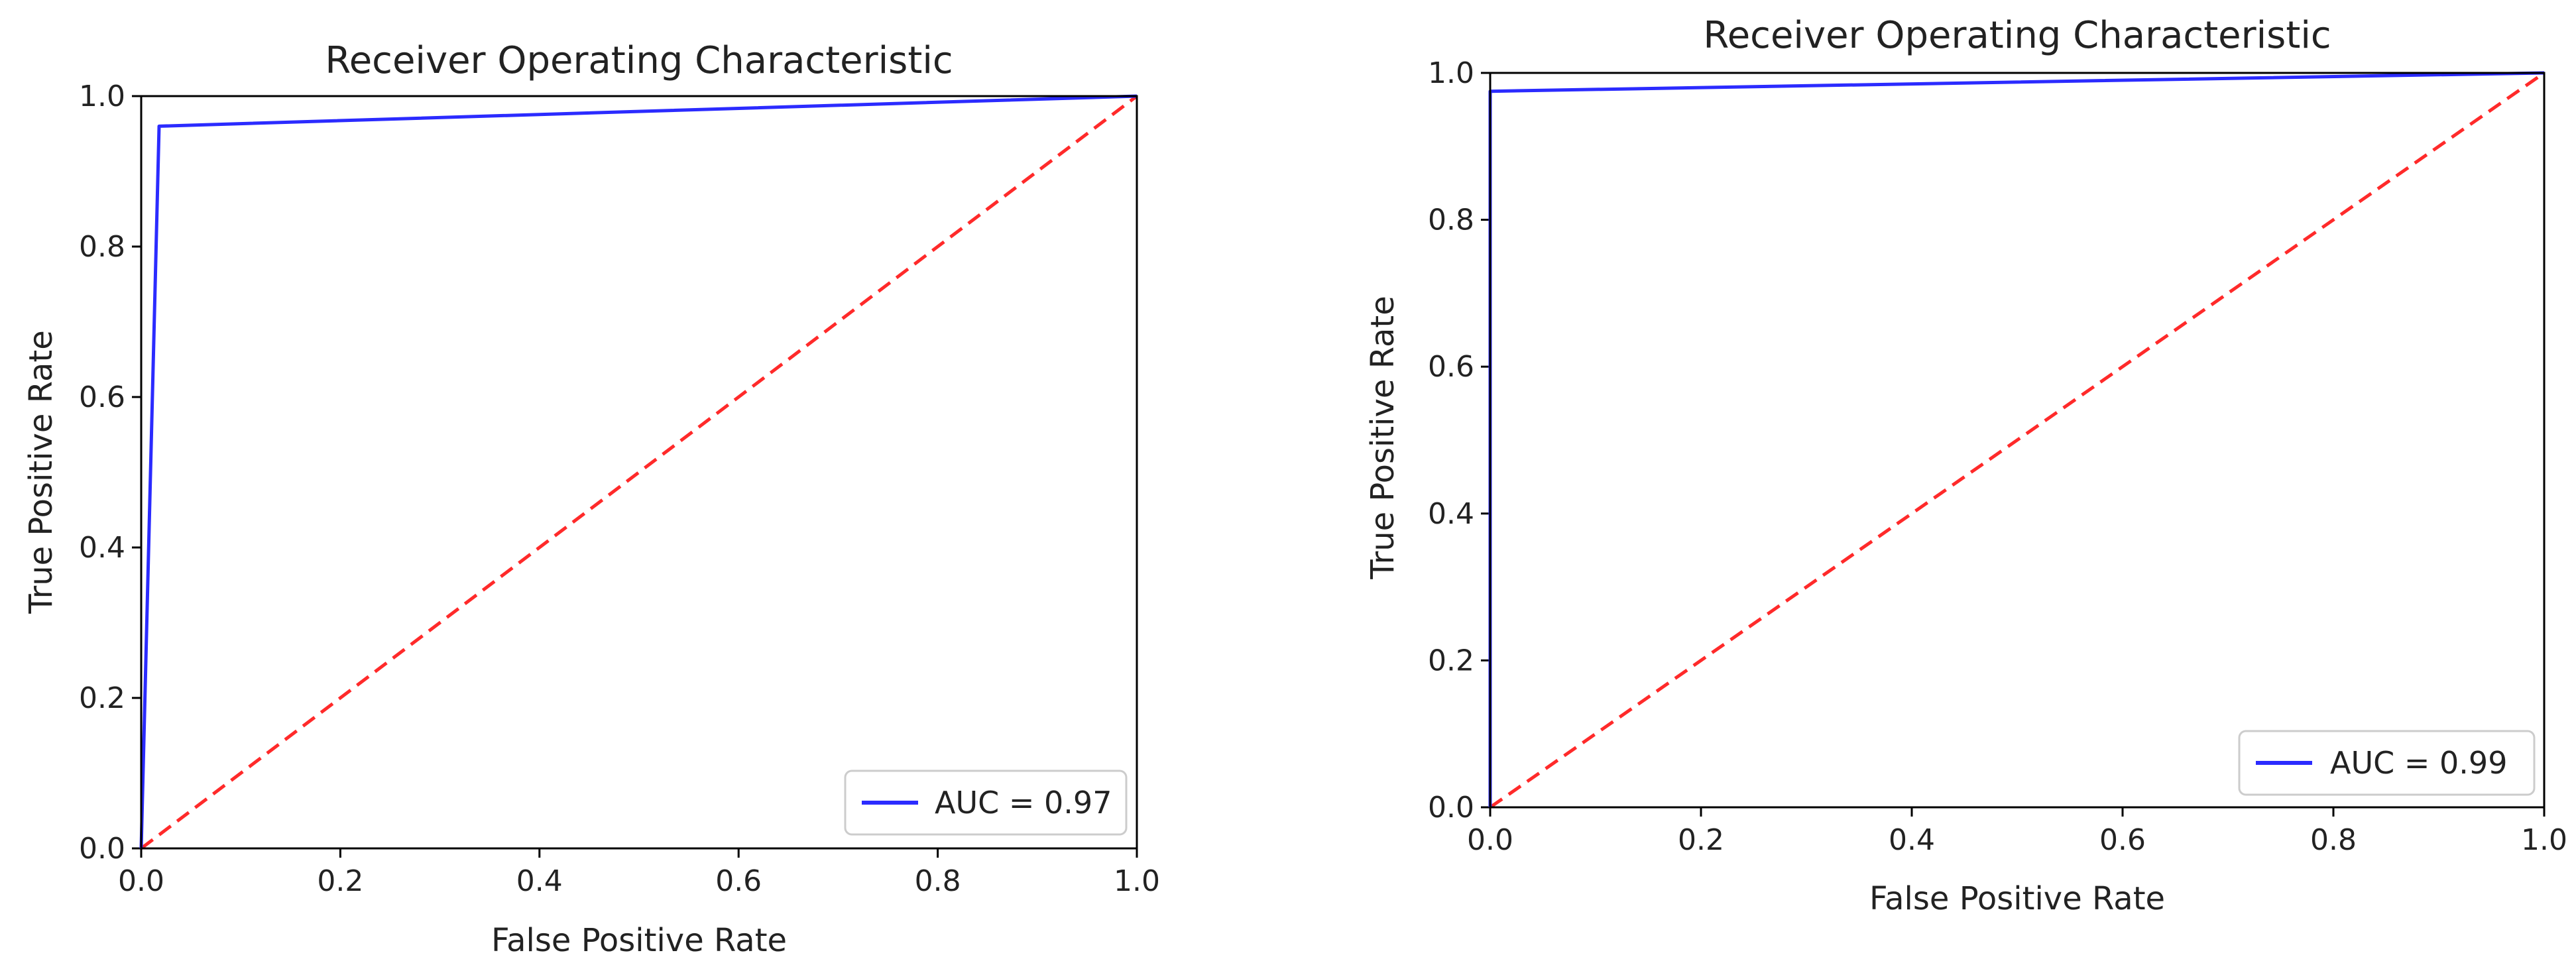 This screenshot has width=2576, height=971. I want to click on legend-label: AUC = 0.97, so click(1024, 803).